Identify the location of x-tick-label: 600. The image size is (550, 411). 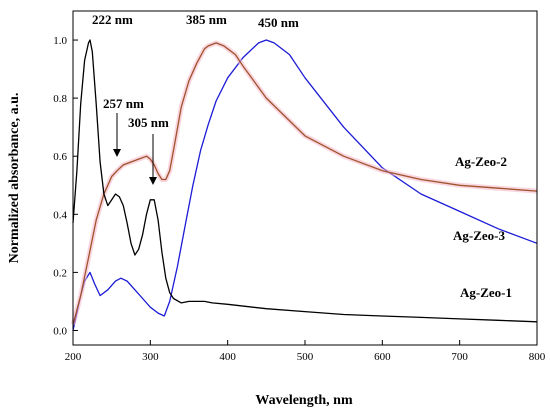
(382, 357).